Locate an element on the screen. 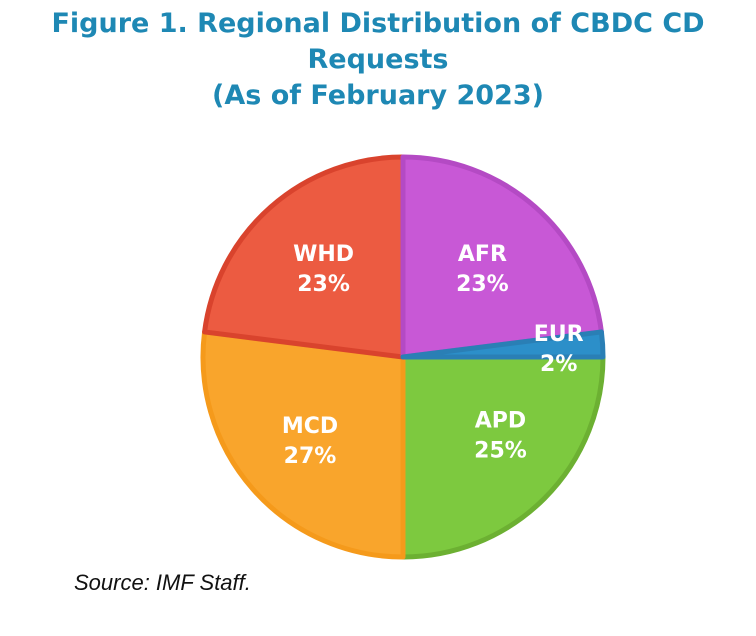 The height and width of the screenshot is (636, 756). pie-slice-eur is located at coordinates (503, 344).